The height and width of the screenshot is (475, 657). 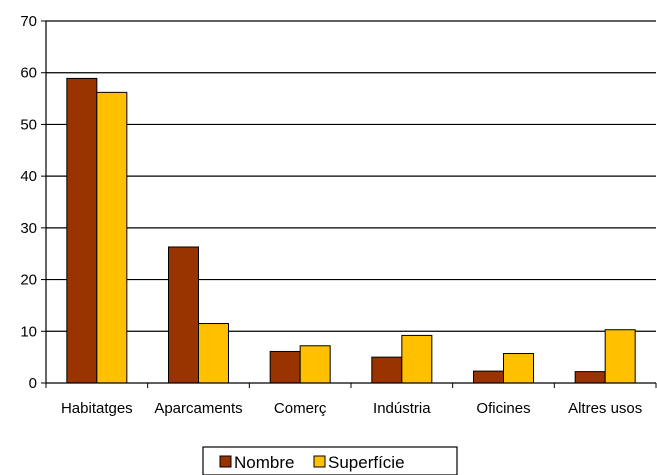 What do you see at coordinates (28, 228) in the screenshot?
I see `y-tick-label: 30` at bounding box center [28, 228].